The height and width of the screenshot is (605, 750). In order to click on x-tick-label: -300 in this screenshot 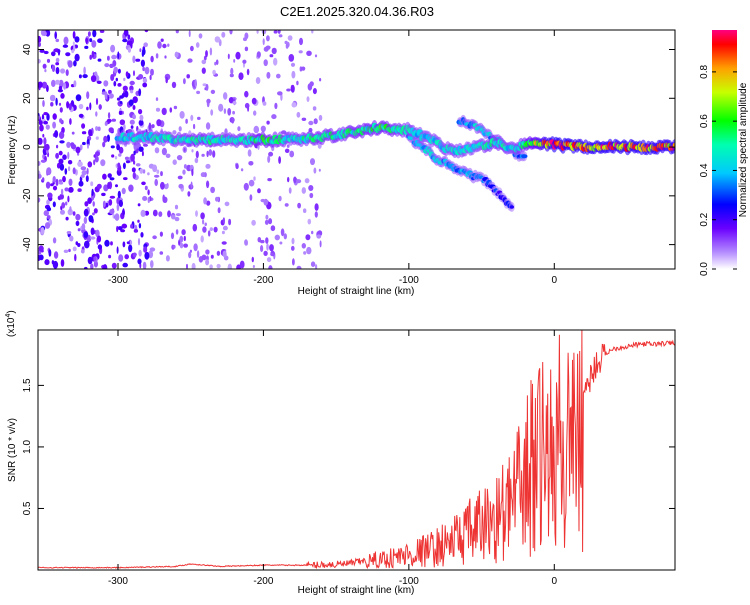, I will do `click(118, 581)`.